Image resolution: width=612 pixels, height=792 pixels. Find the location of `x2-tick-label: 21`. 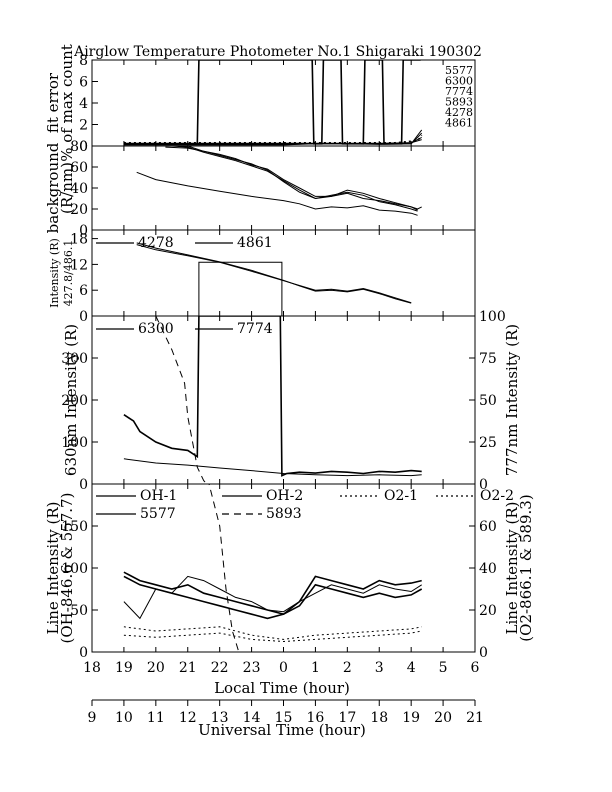

x2-tick-label: 21 is located at coordinates (475, 718).